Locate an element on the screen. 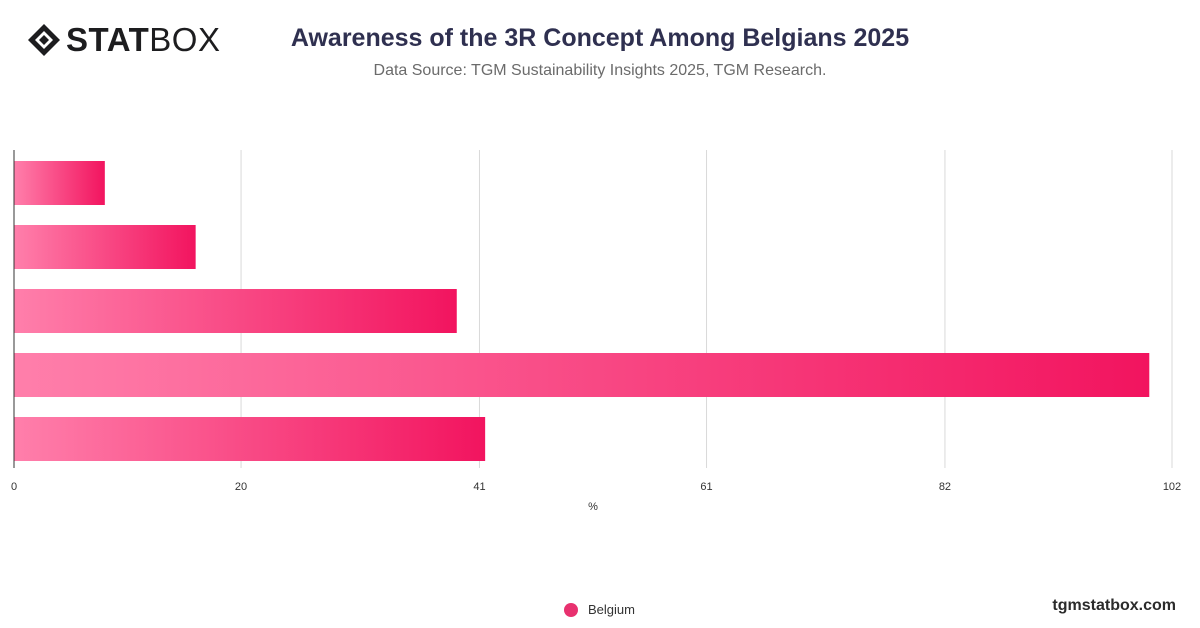  x-axis-title: % is located at coordinates (593, 507).